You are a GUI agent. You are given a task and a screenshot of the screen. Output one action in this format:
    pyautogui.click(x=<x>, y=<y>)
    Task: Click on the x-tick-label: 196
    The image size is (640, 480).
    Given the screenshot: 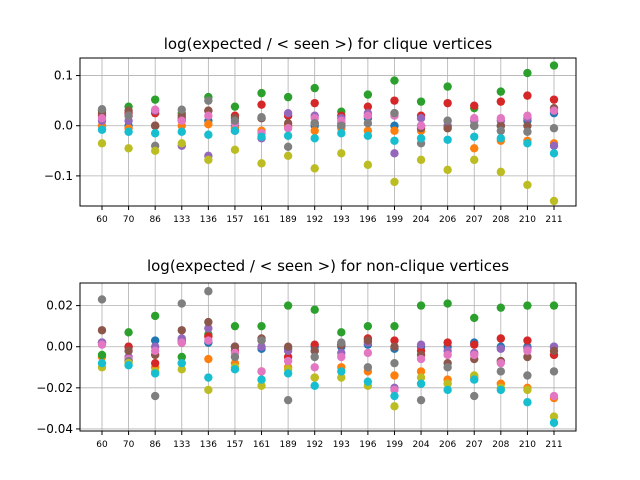 What is the action you would take?
    pyautogui.click(x=367, y=220)
    